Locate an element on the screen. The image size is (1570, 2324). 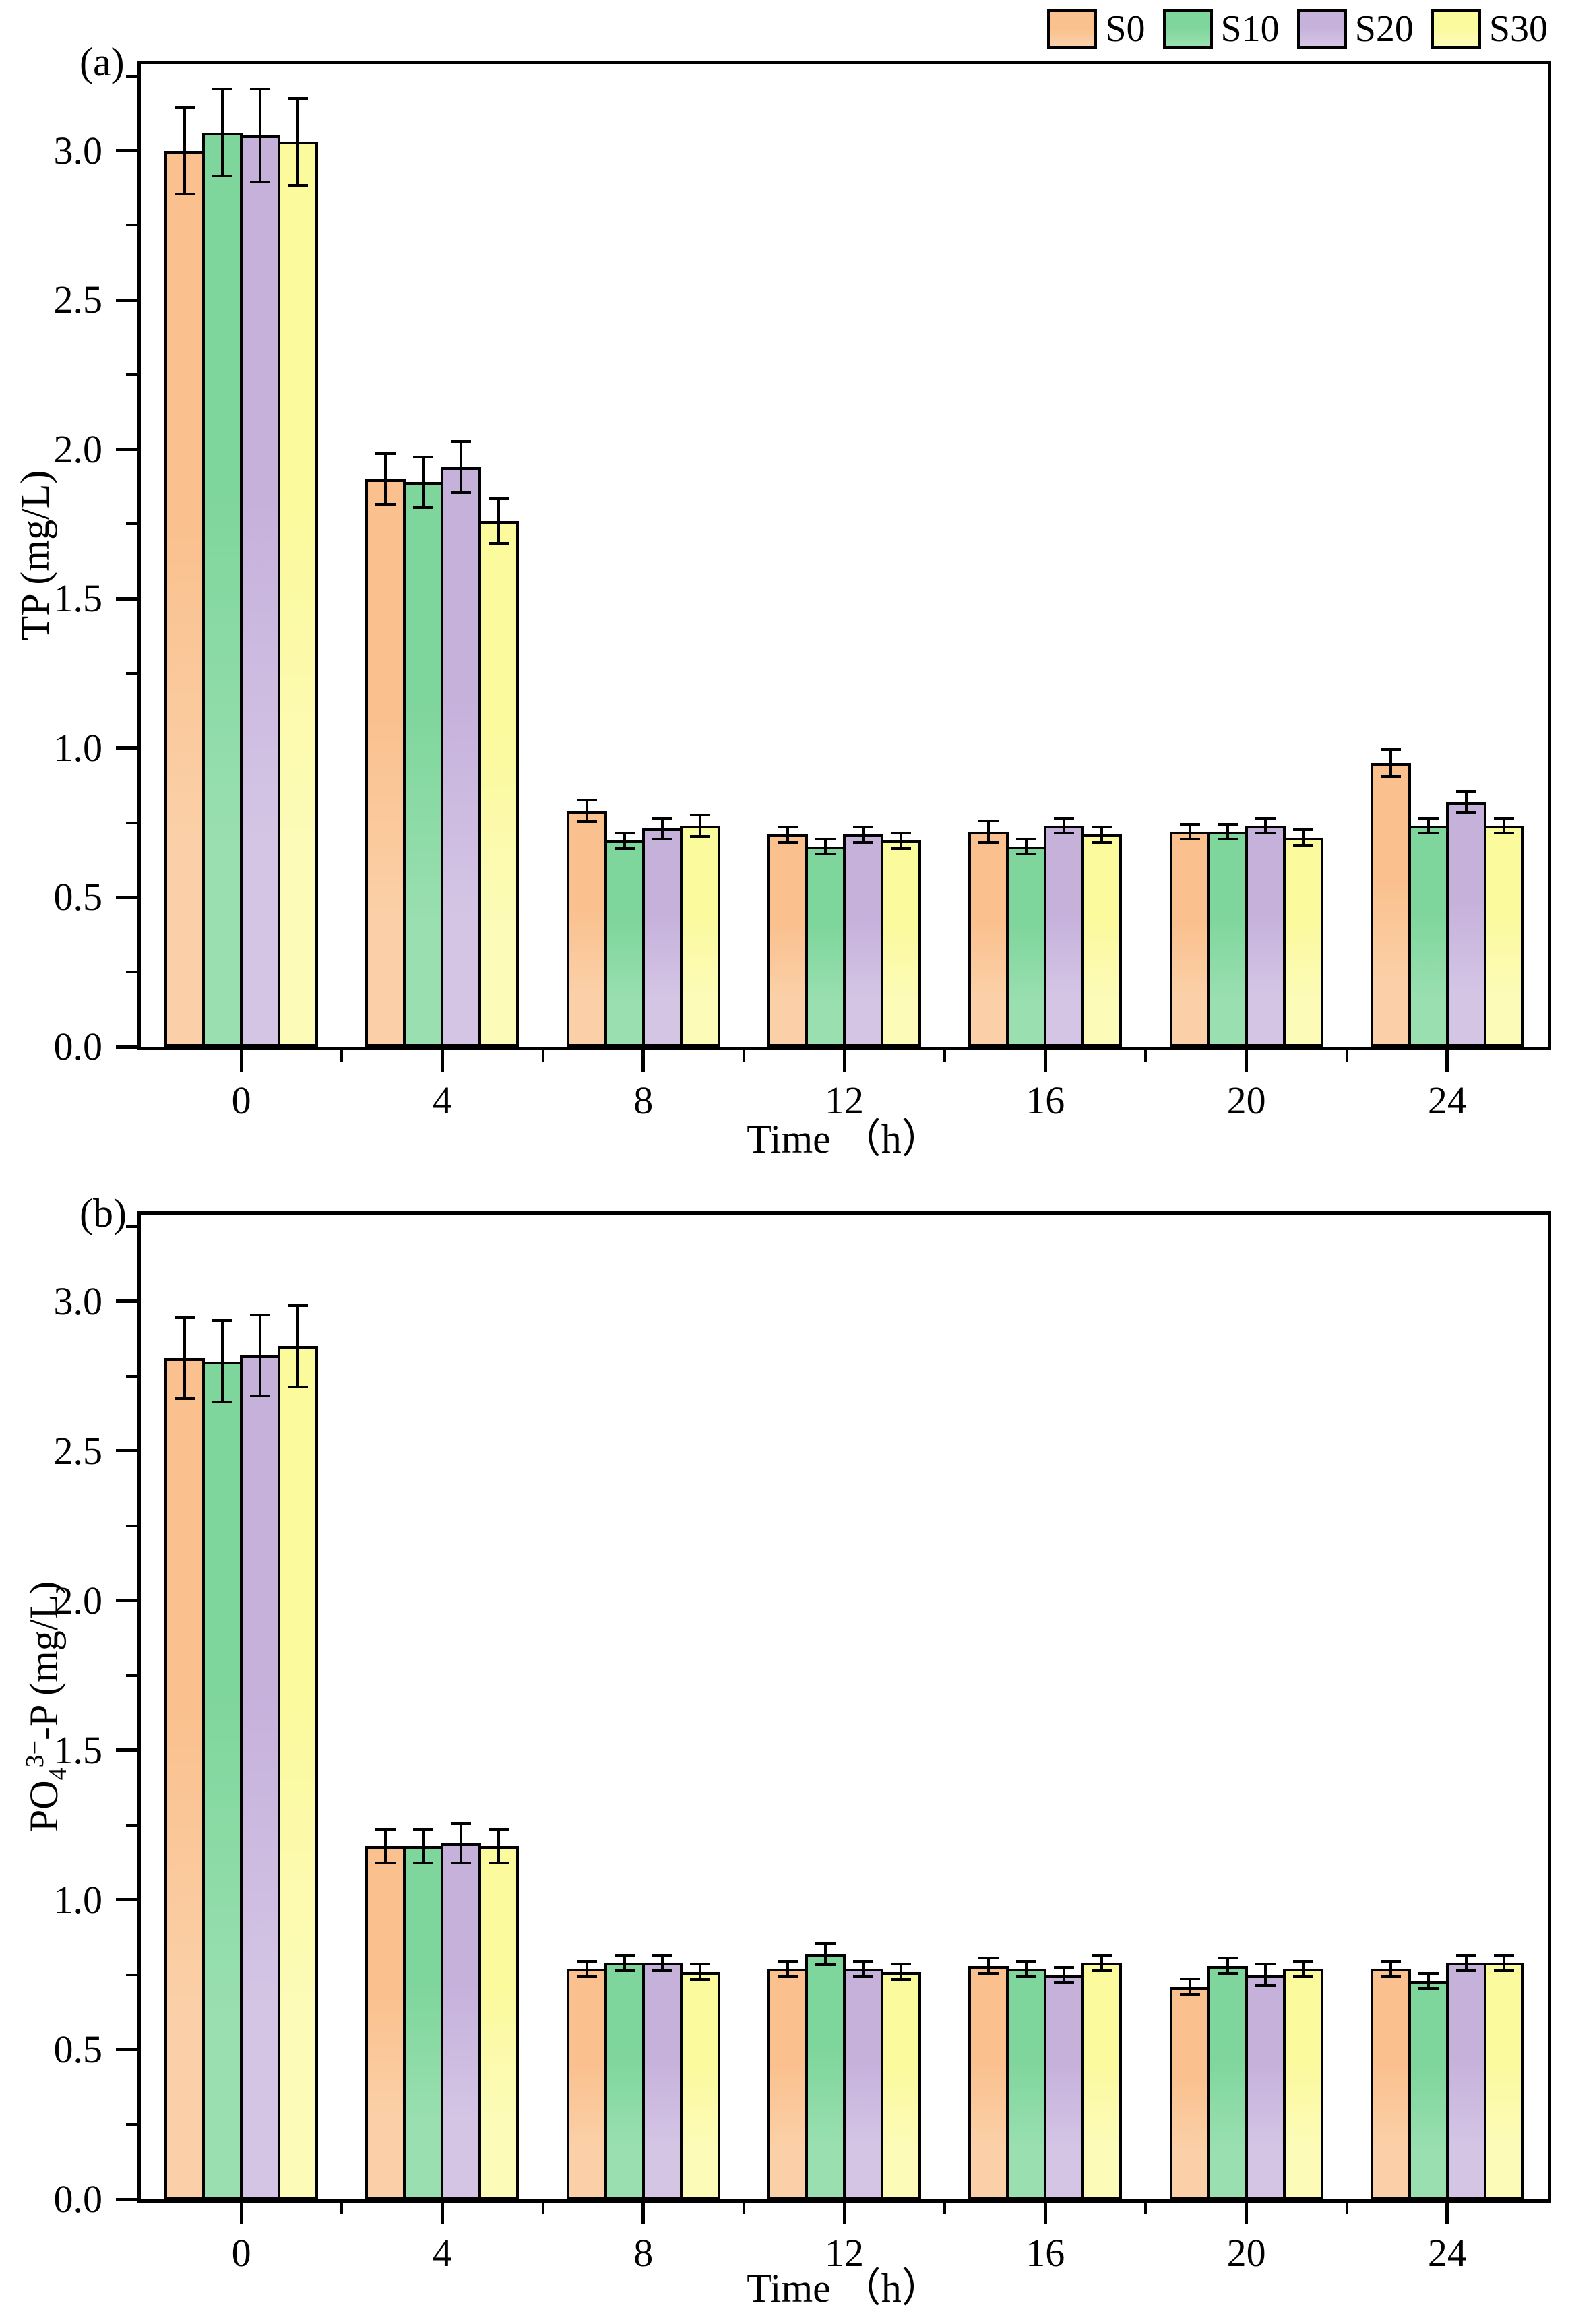
errorbar-b-4h-s30 is located at coordinates (499, 1846).